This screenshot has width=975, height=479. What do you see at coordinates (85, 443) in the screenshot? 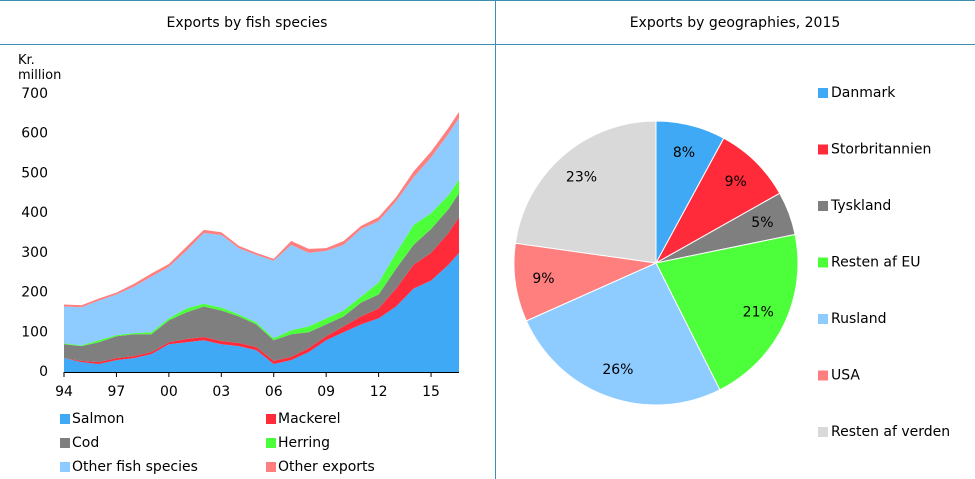
I see `legend-label: Cod` at bounding box center [85, 443].